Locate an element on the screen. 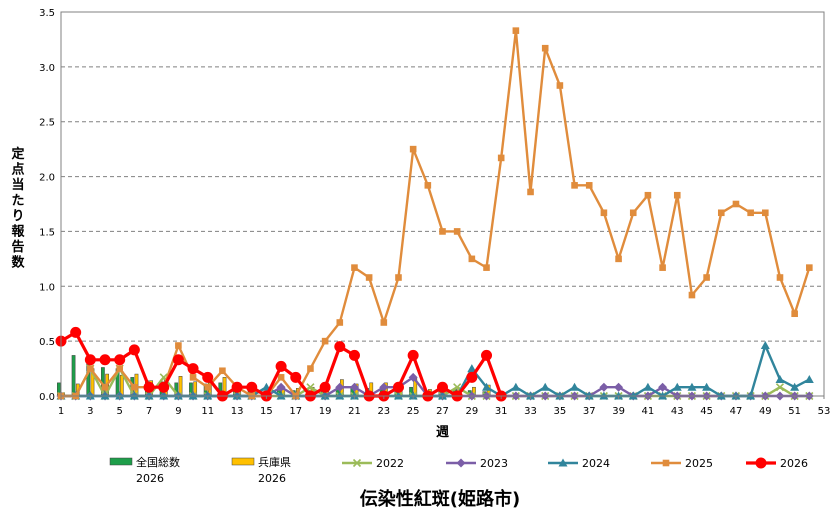 Image resolution: width=838 pixels, height=514 pixels. legend-item-2026: 2026 is located at coordinates (777, 463).